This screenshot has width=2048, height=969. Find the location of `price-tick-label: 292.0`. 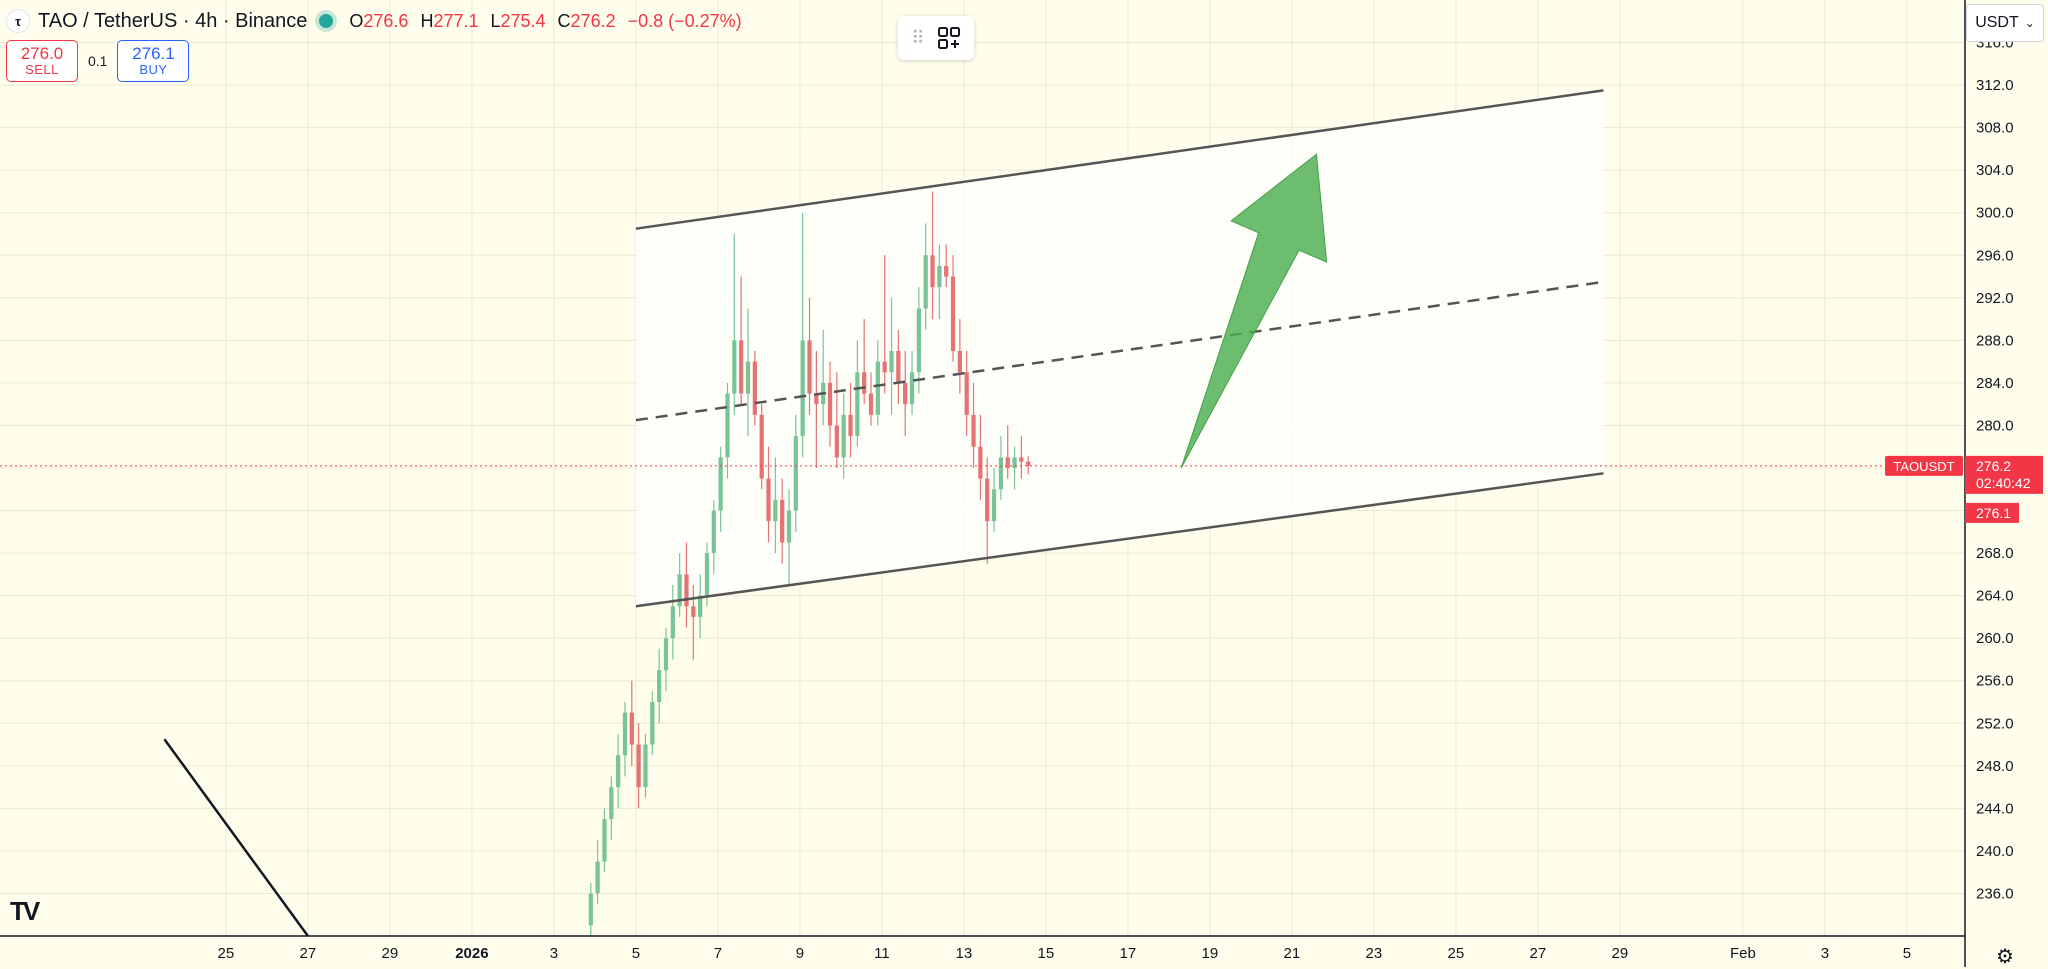

price-tick-label: 292.0 is located at coordinates (1995, 298).